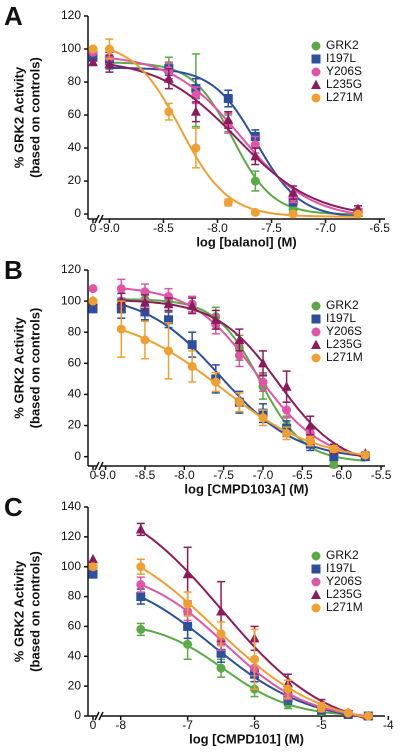 This screenshot has width=408, height=756. Describe the element at coordinates (246, 241) in the screenshot. I see `x-axis-label: log [balanol] (M)` at that location.